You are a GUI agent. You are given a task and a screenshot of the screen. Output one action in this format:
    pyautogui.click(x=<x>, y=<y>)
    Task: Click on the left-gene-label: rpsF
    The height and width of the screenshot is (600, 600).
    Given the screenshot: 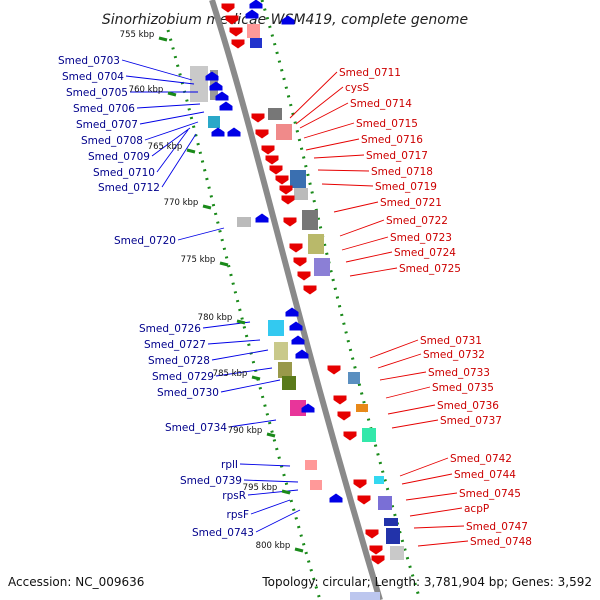 What is the action you would take?
    pyautogui.click(x=238, y=515)
    